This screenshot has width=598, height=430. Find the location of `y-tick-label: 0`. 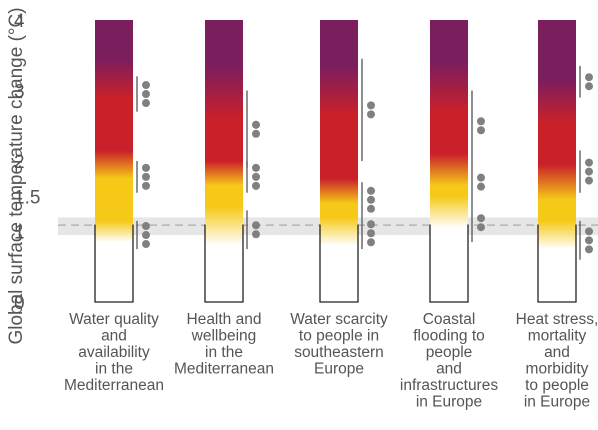

y-tick-label: 0 is located at coordinates (19, 303).